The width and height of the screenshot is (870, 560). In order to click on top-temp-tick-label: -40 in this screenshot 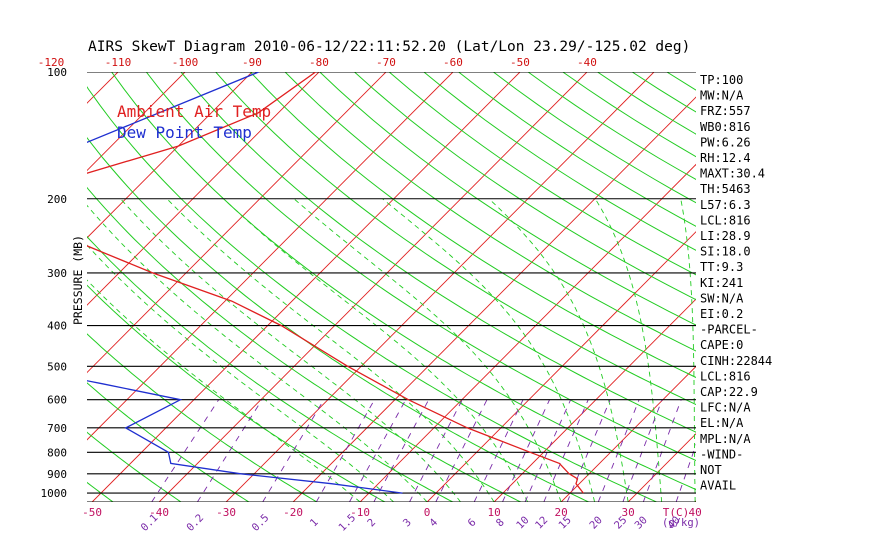, I will do `click(587, 62)`.